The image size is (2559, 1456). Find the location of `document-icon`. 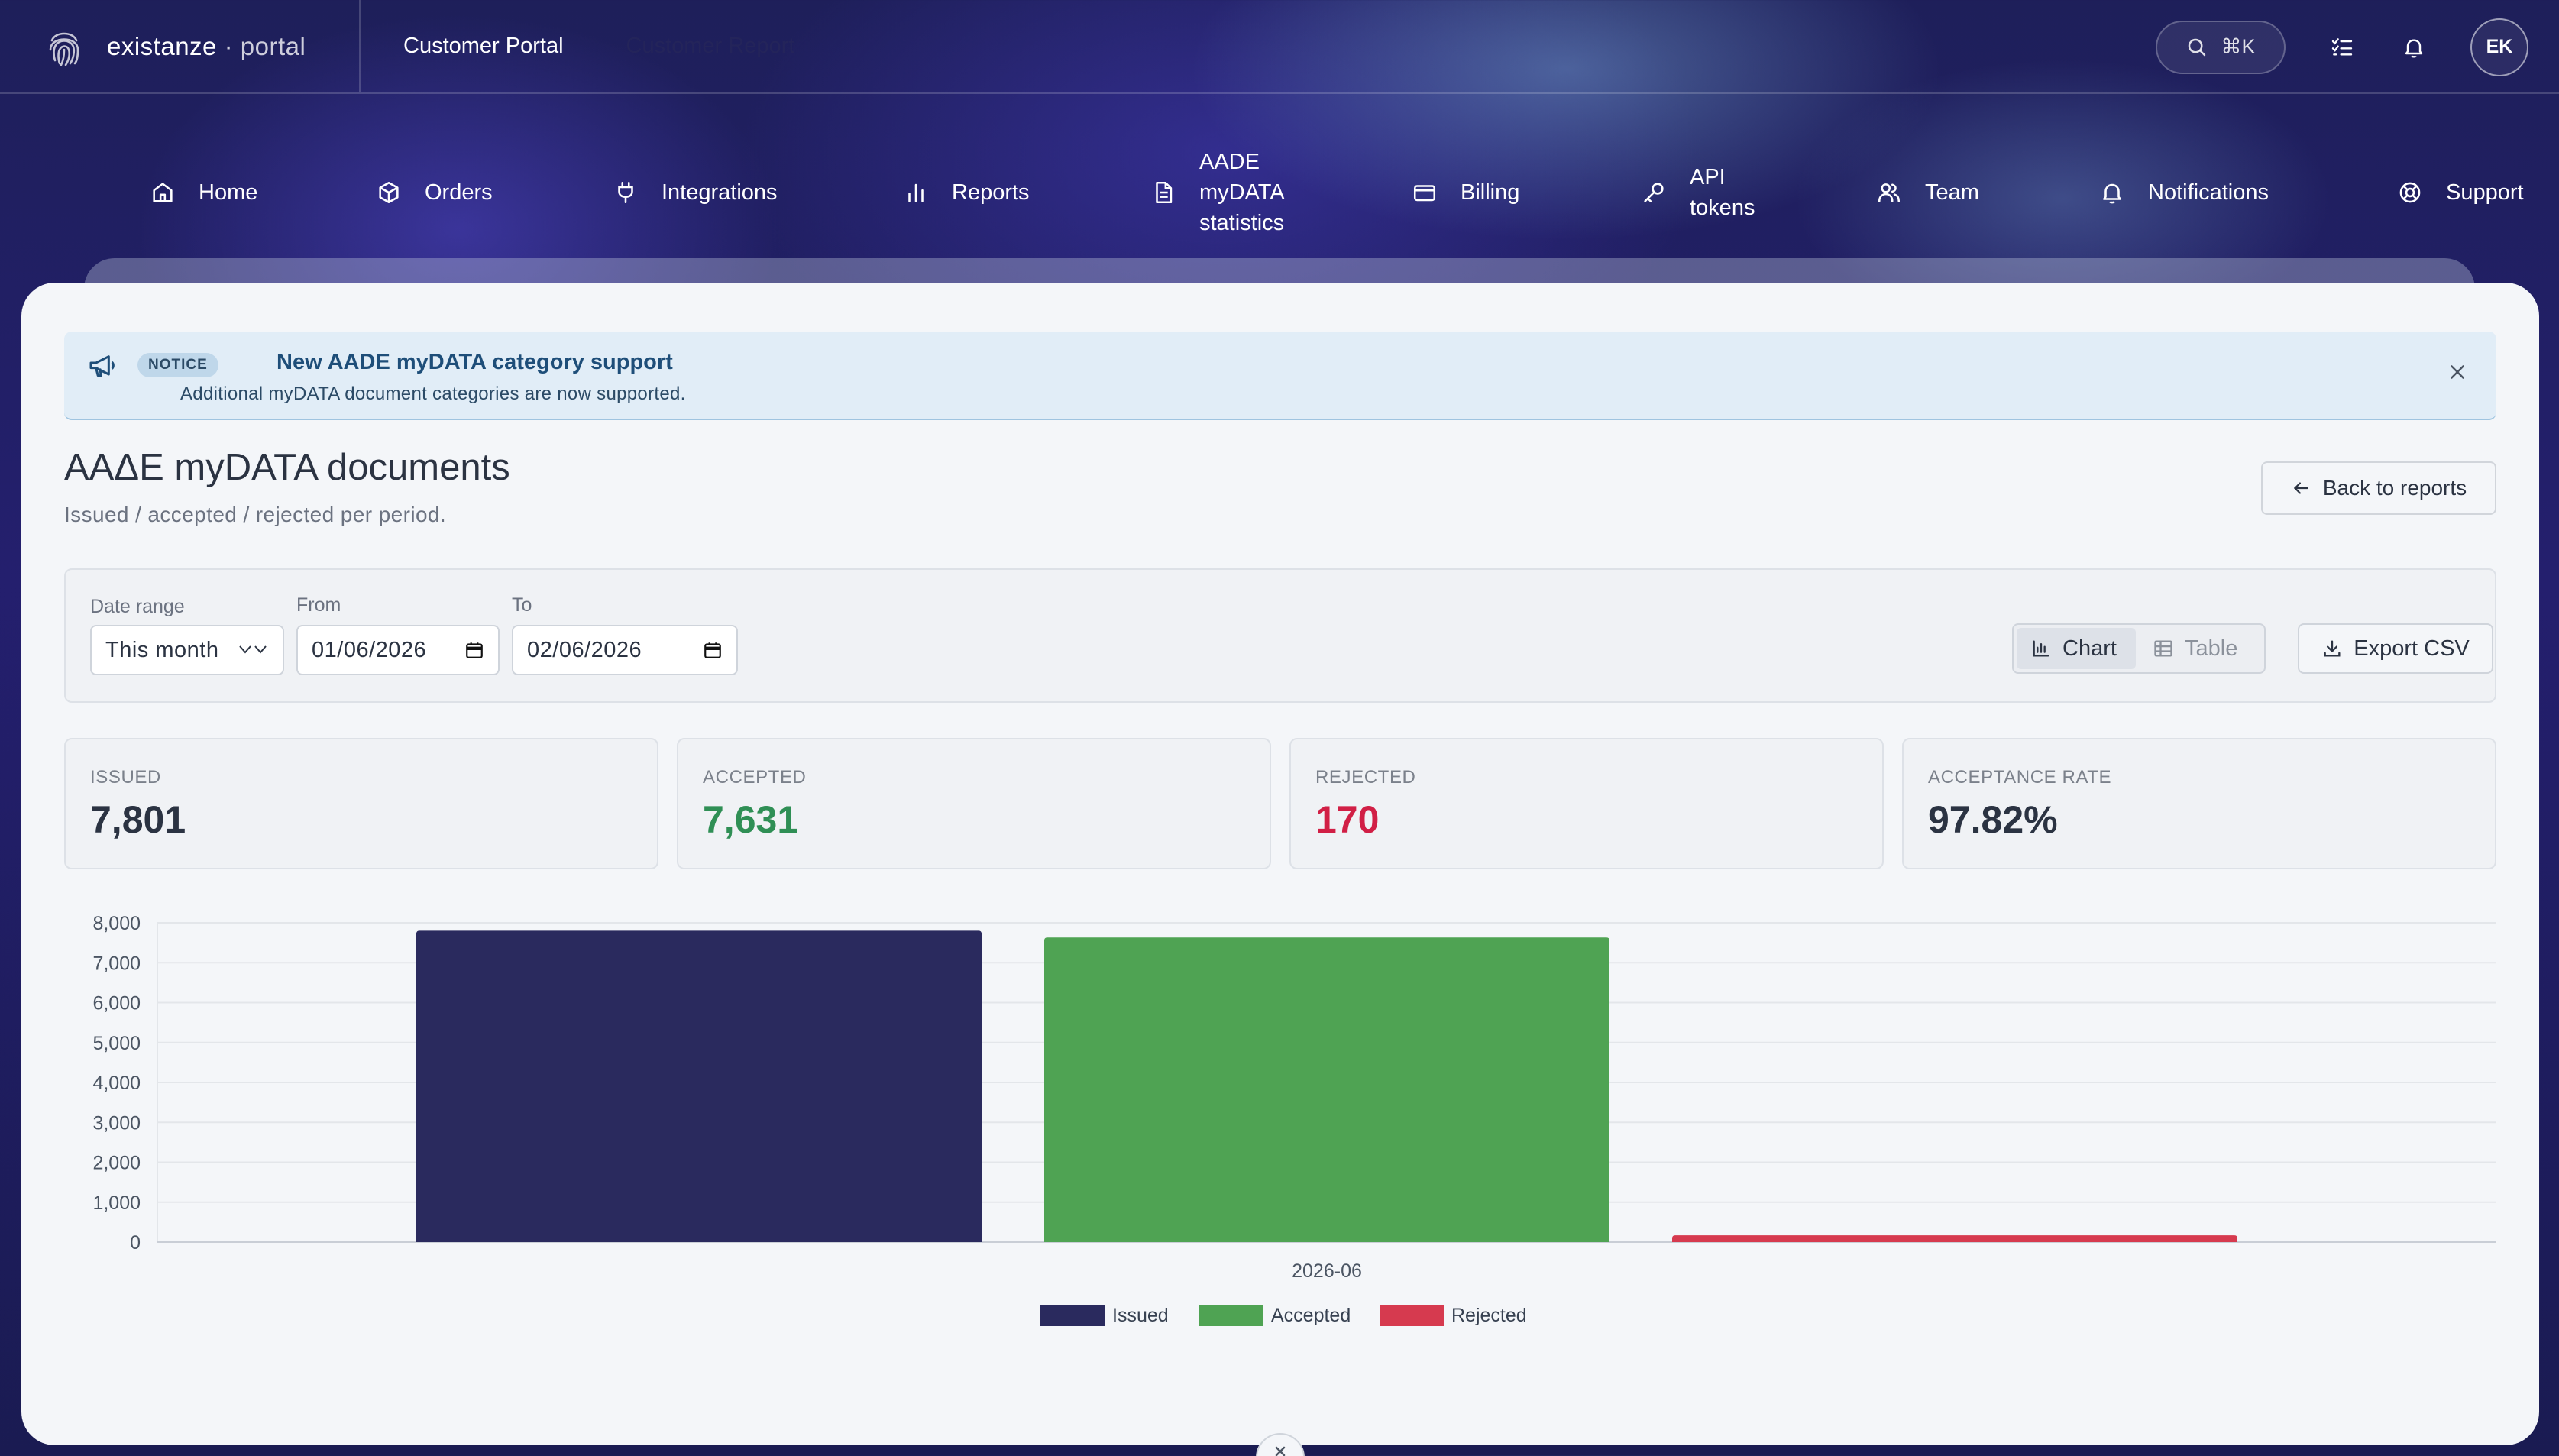

document-icon is located at coordinates (1163, 193).